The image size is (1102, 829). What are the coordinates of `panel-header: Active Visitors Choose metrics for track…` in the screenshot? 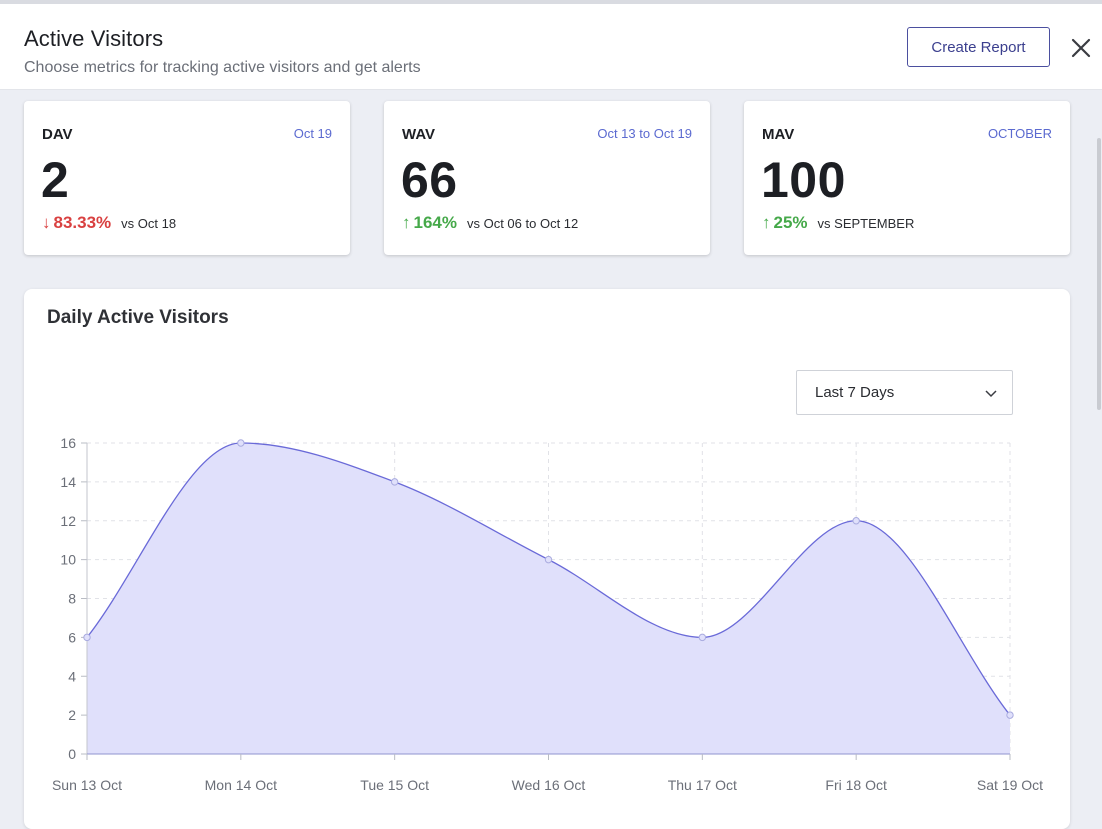 It's located at (551, 47).